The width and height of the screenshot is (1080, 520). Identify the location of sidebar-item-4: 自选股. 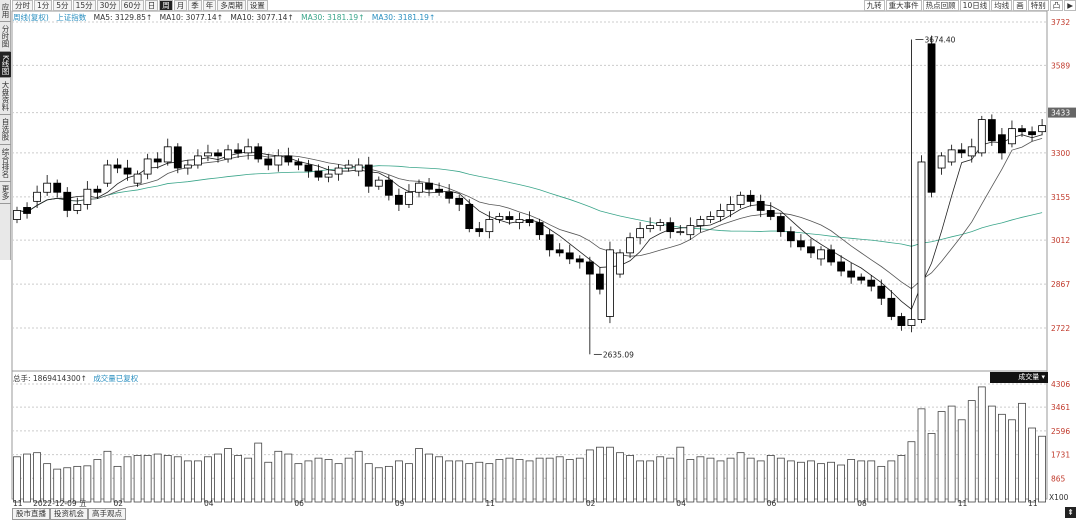
(5, 130).